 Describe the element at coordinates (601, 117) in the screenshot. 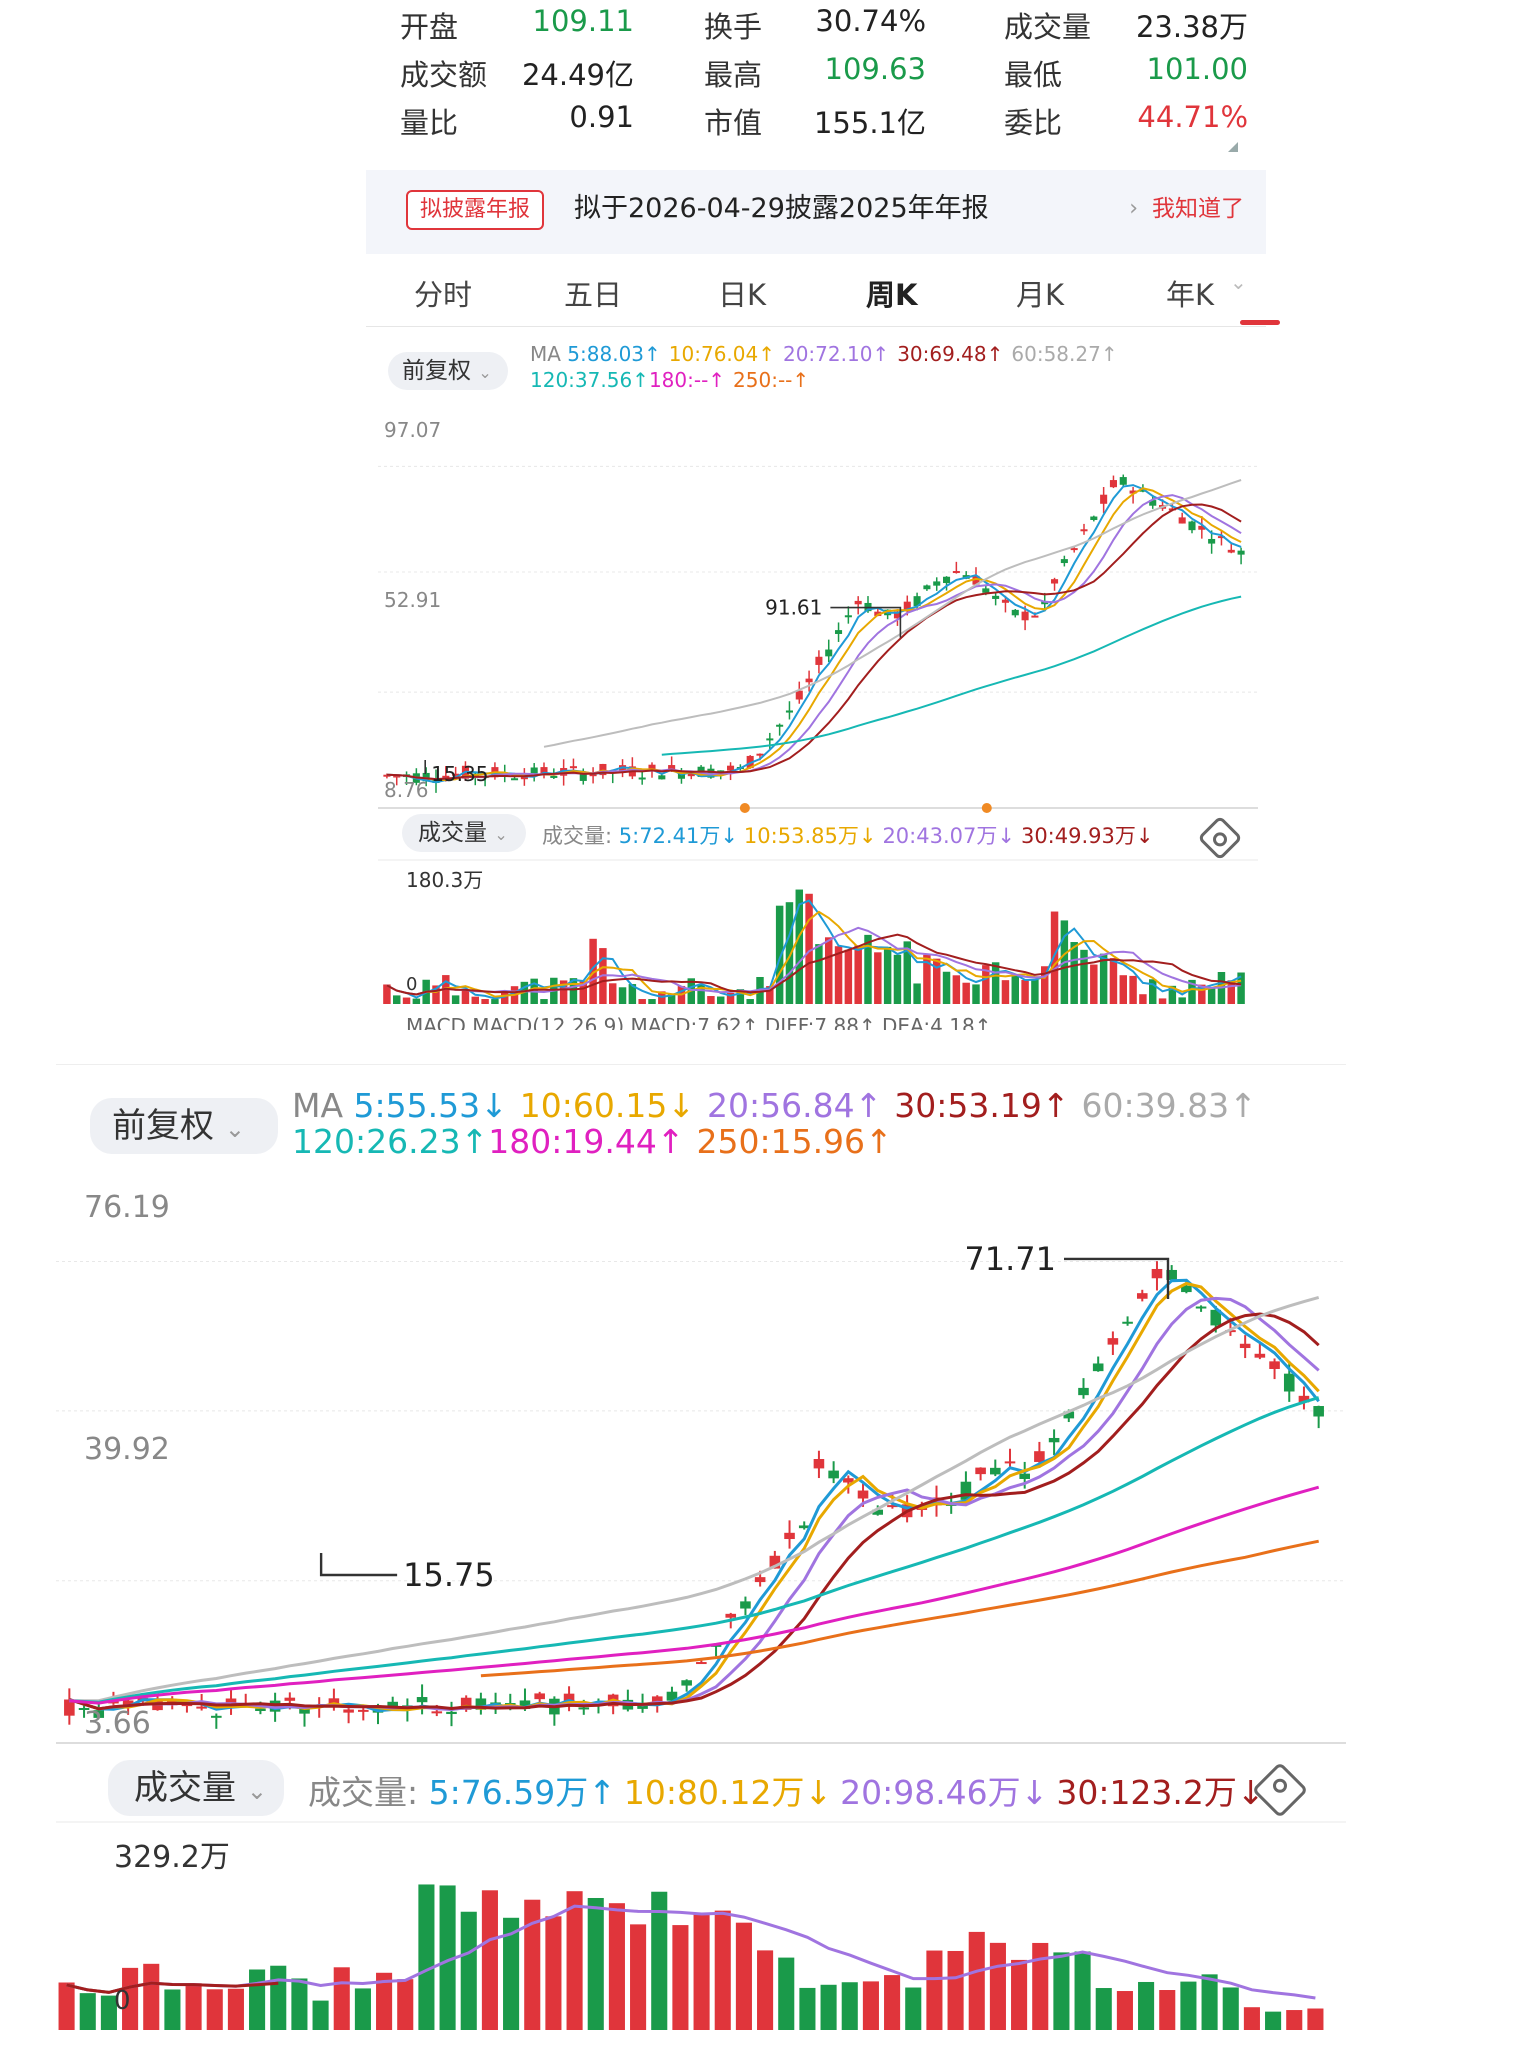

I see `quote-value: 0.91` at that location.